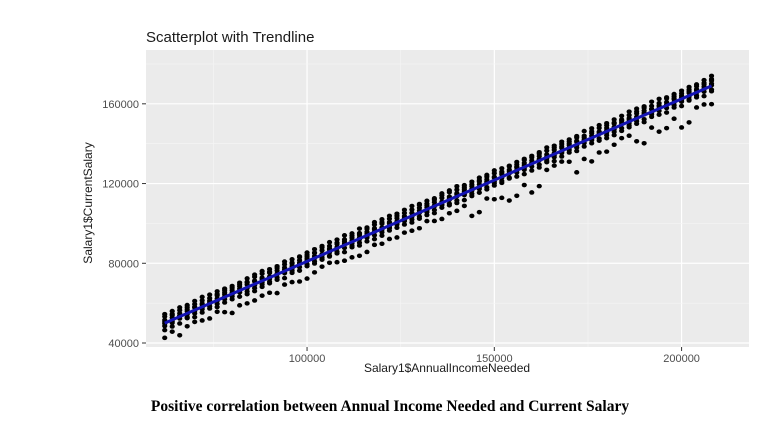  I want to click on x-tick-label: 150000, so click(494, 359).